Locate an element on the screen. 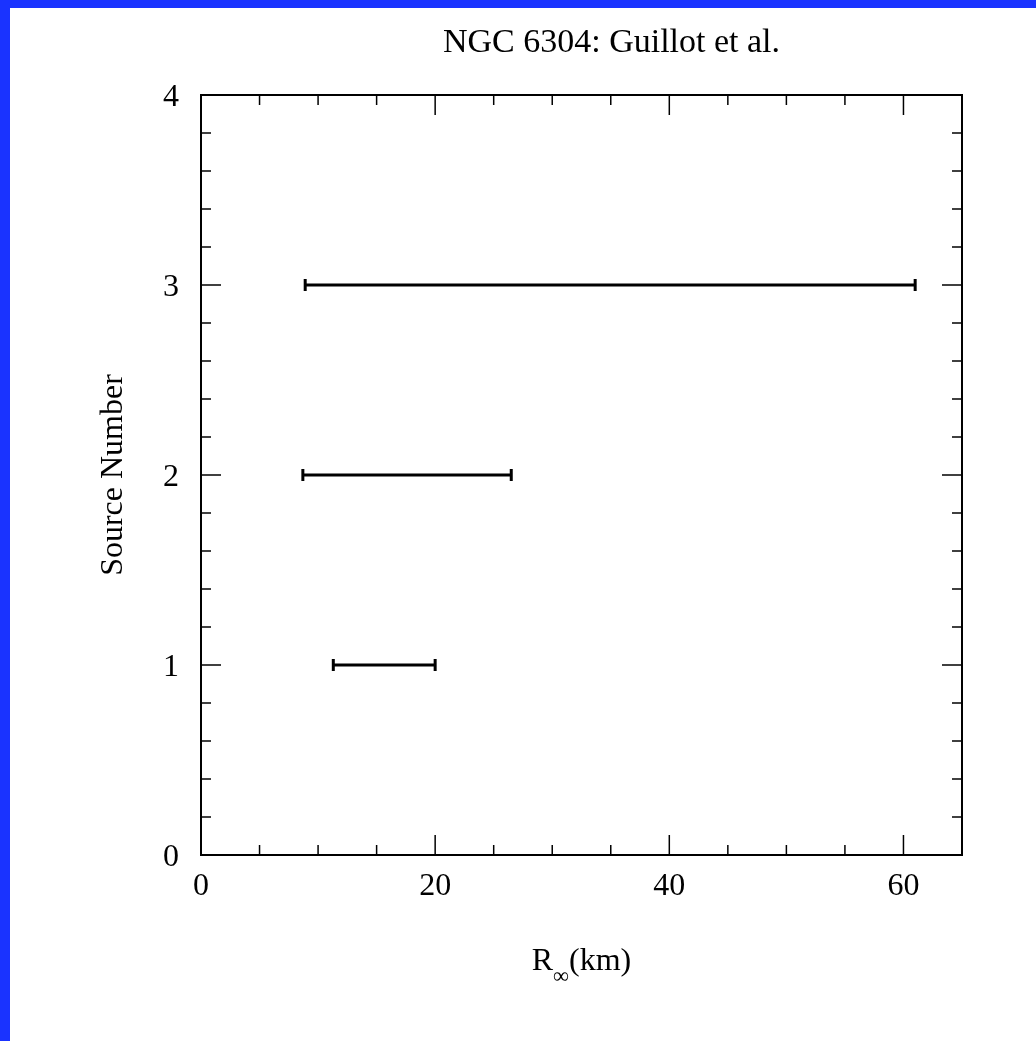 This screenshot has width=1036, height=1041. y-axis-title: Source Number is located at coordinates (111, 474).